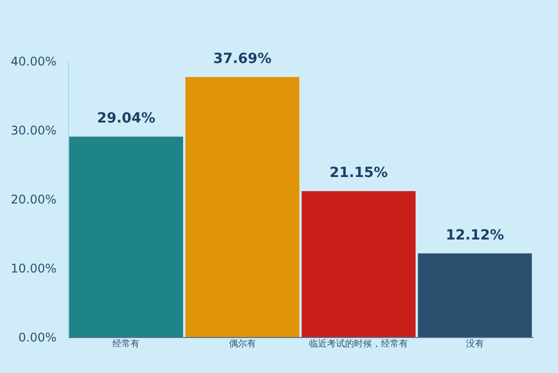 The image size is (558, 373). What do you see at coordinates (475, 235) in the screenshot?
I see `data-label: 12.12%` at bounding box center [475, 235].